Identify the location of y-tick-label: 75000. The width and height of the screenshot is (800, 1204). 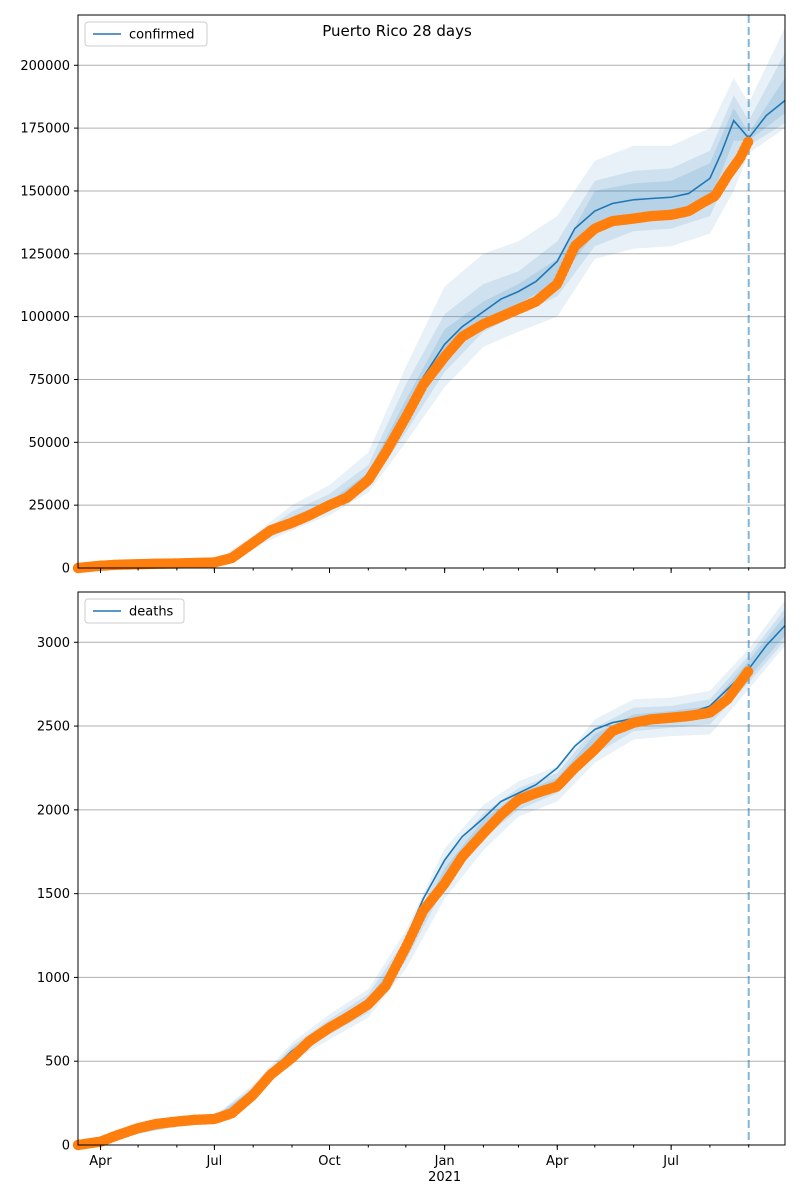
(49, 380).